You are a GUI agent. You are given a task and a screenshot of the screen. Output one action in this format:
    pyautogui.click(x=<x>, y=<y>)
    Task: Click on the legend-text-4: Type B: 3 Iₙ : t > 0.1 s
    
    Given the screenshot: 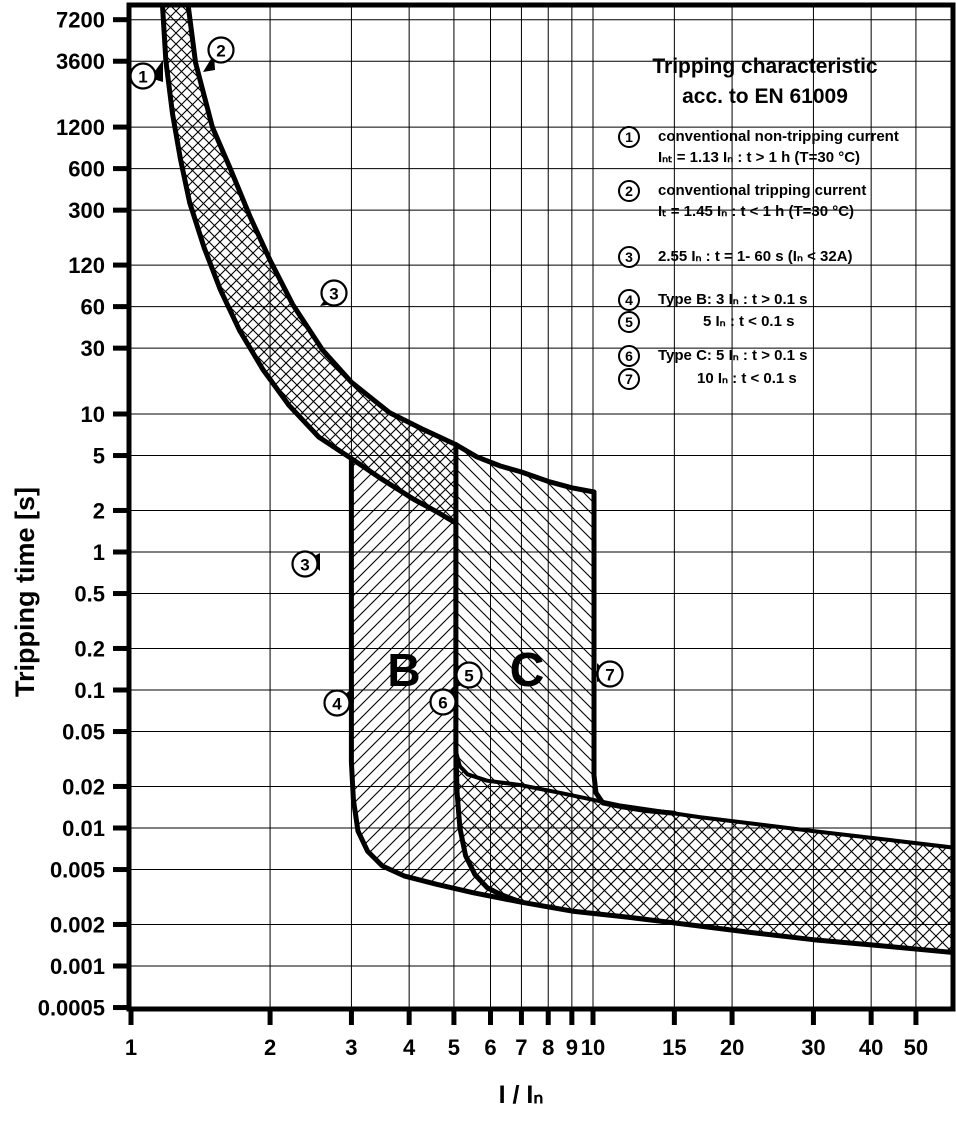 What is the action you would take?
    pyautogui.click(x=733, y=299)
    